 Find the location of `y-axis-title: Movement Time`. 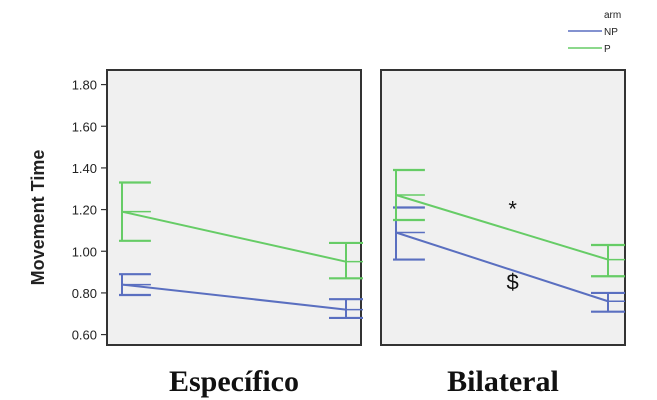

y-axis-title: Movement Time is located at coordinates (38, 218).